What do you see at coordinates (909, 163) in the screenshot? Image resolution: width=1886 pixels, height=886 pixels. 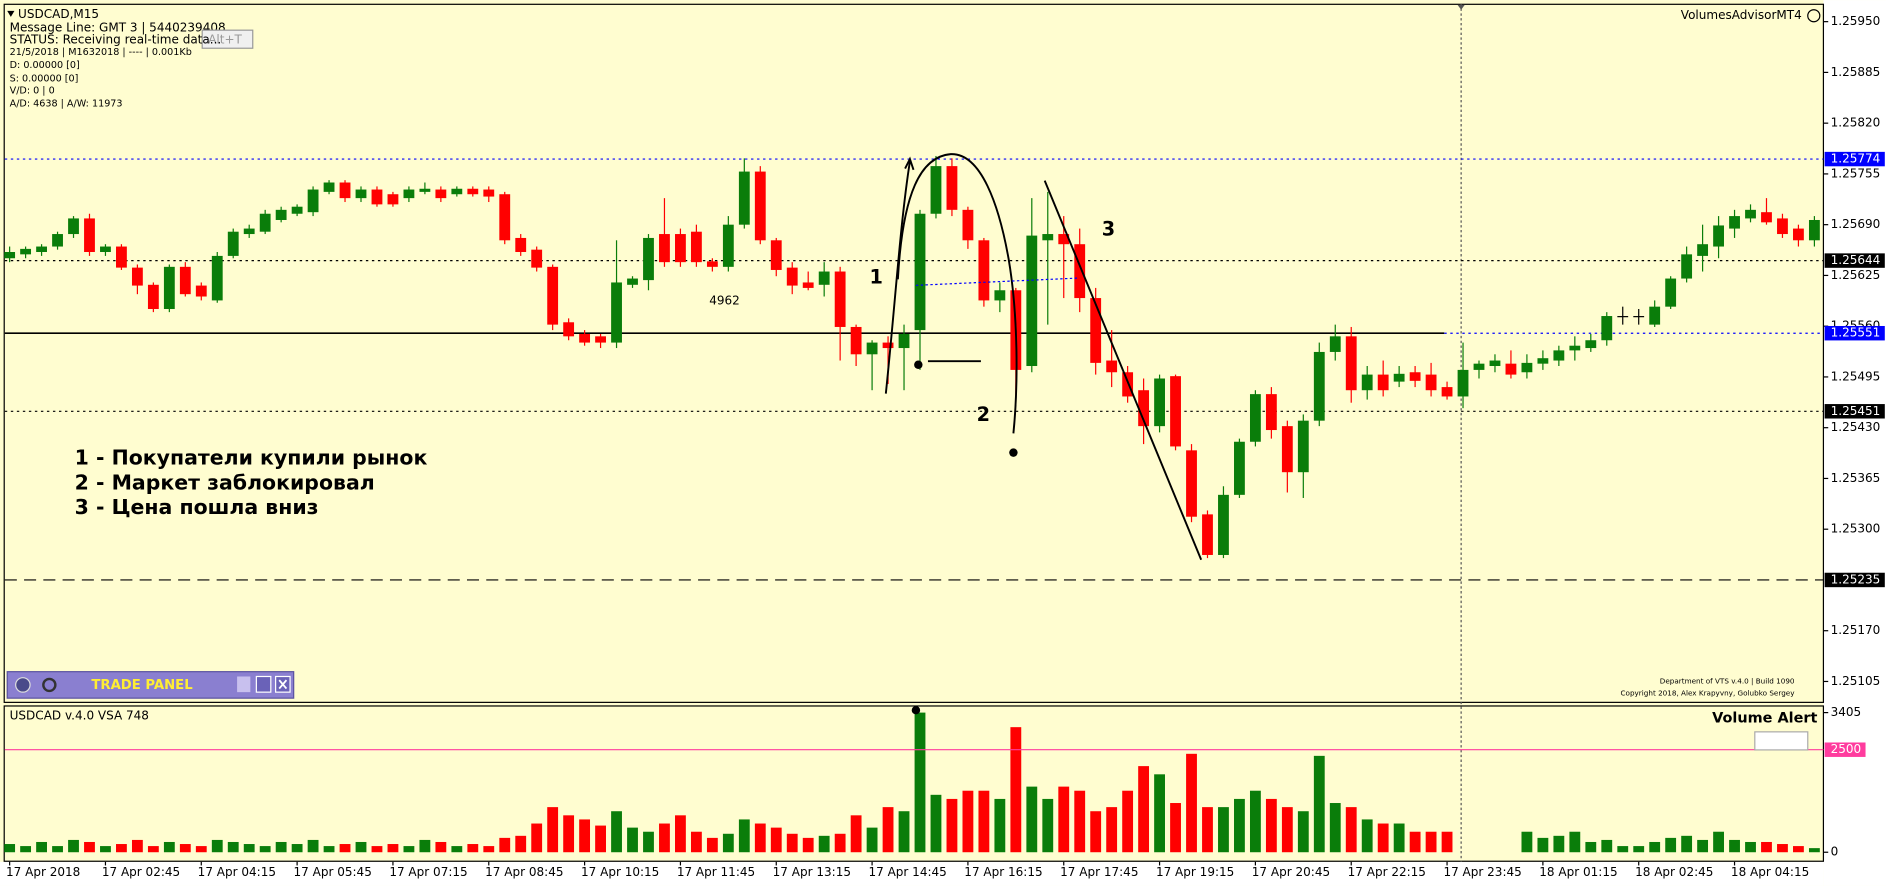 I see `arrow-head` at bounding box center [909, 163].